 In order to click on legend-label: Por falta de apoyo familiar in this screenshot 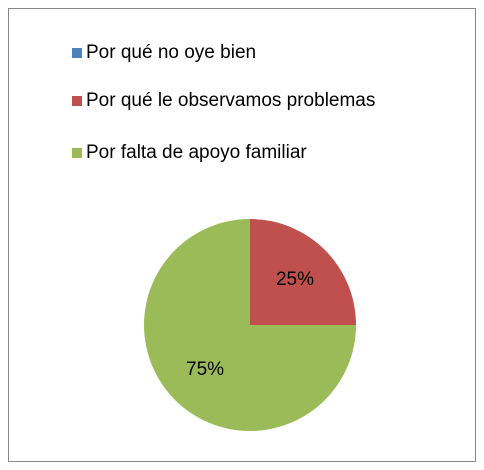, I will do `click(196, 152)`.